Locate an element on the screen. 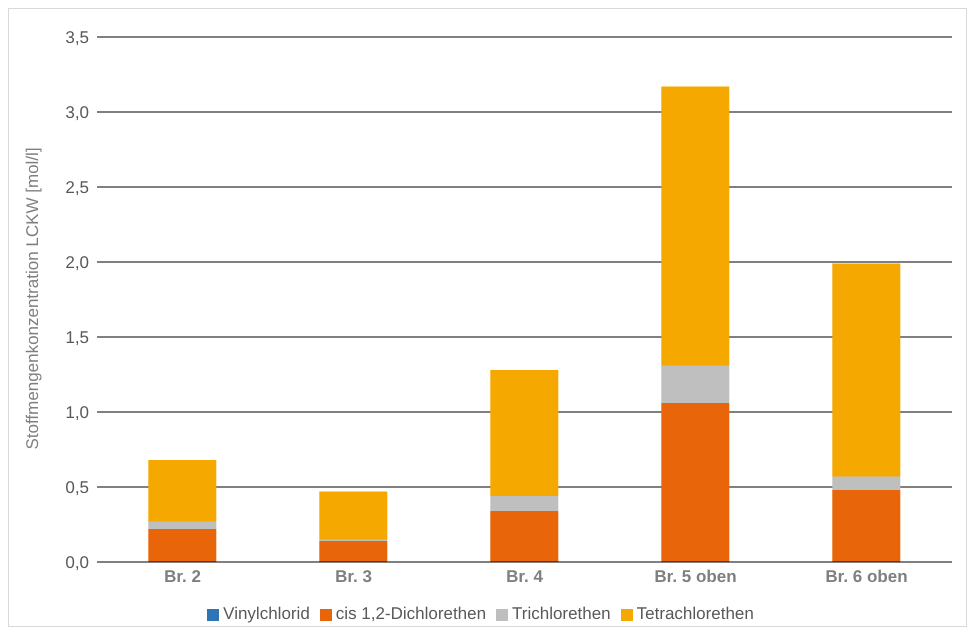  y-tick-label: 1,5 is located at coordinates (77, 338).